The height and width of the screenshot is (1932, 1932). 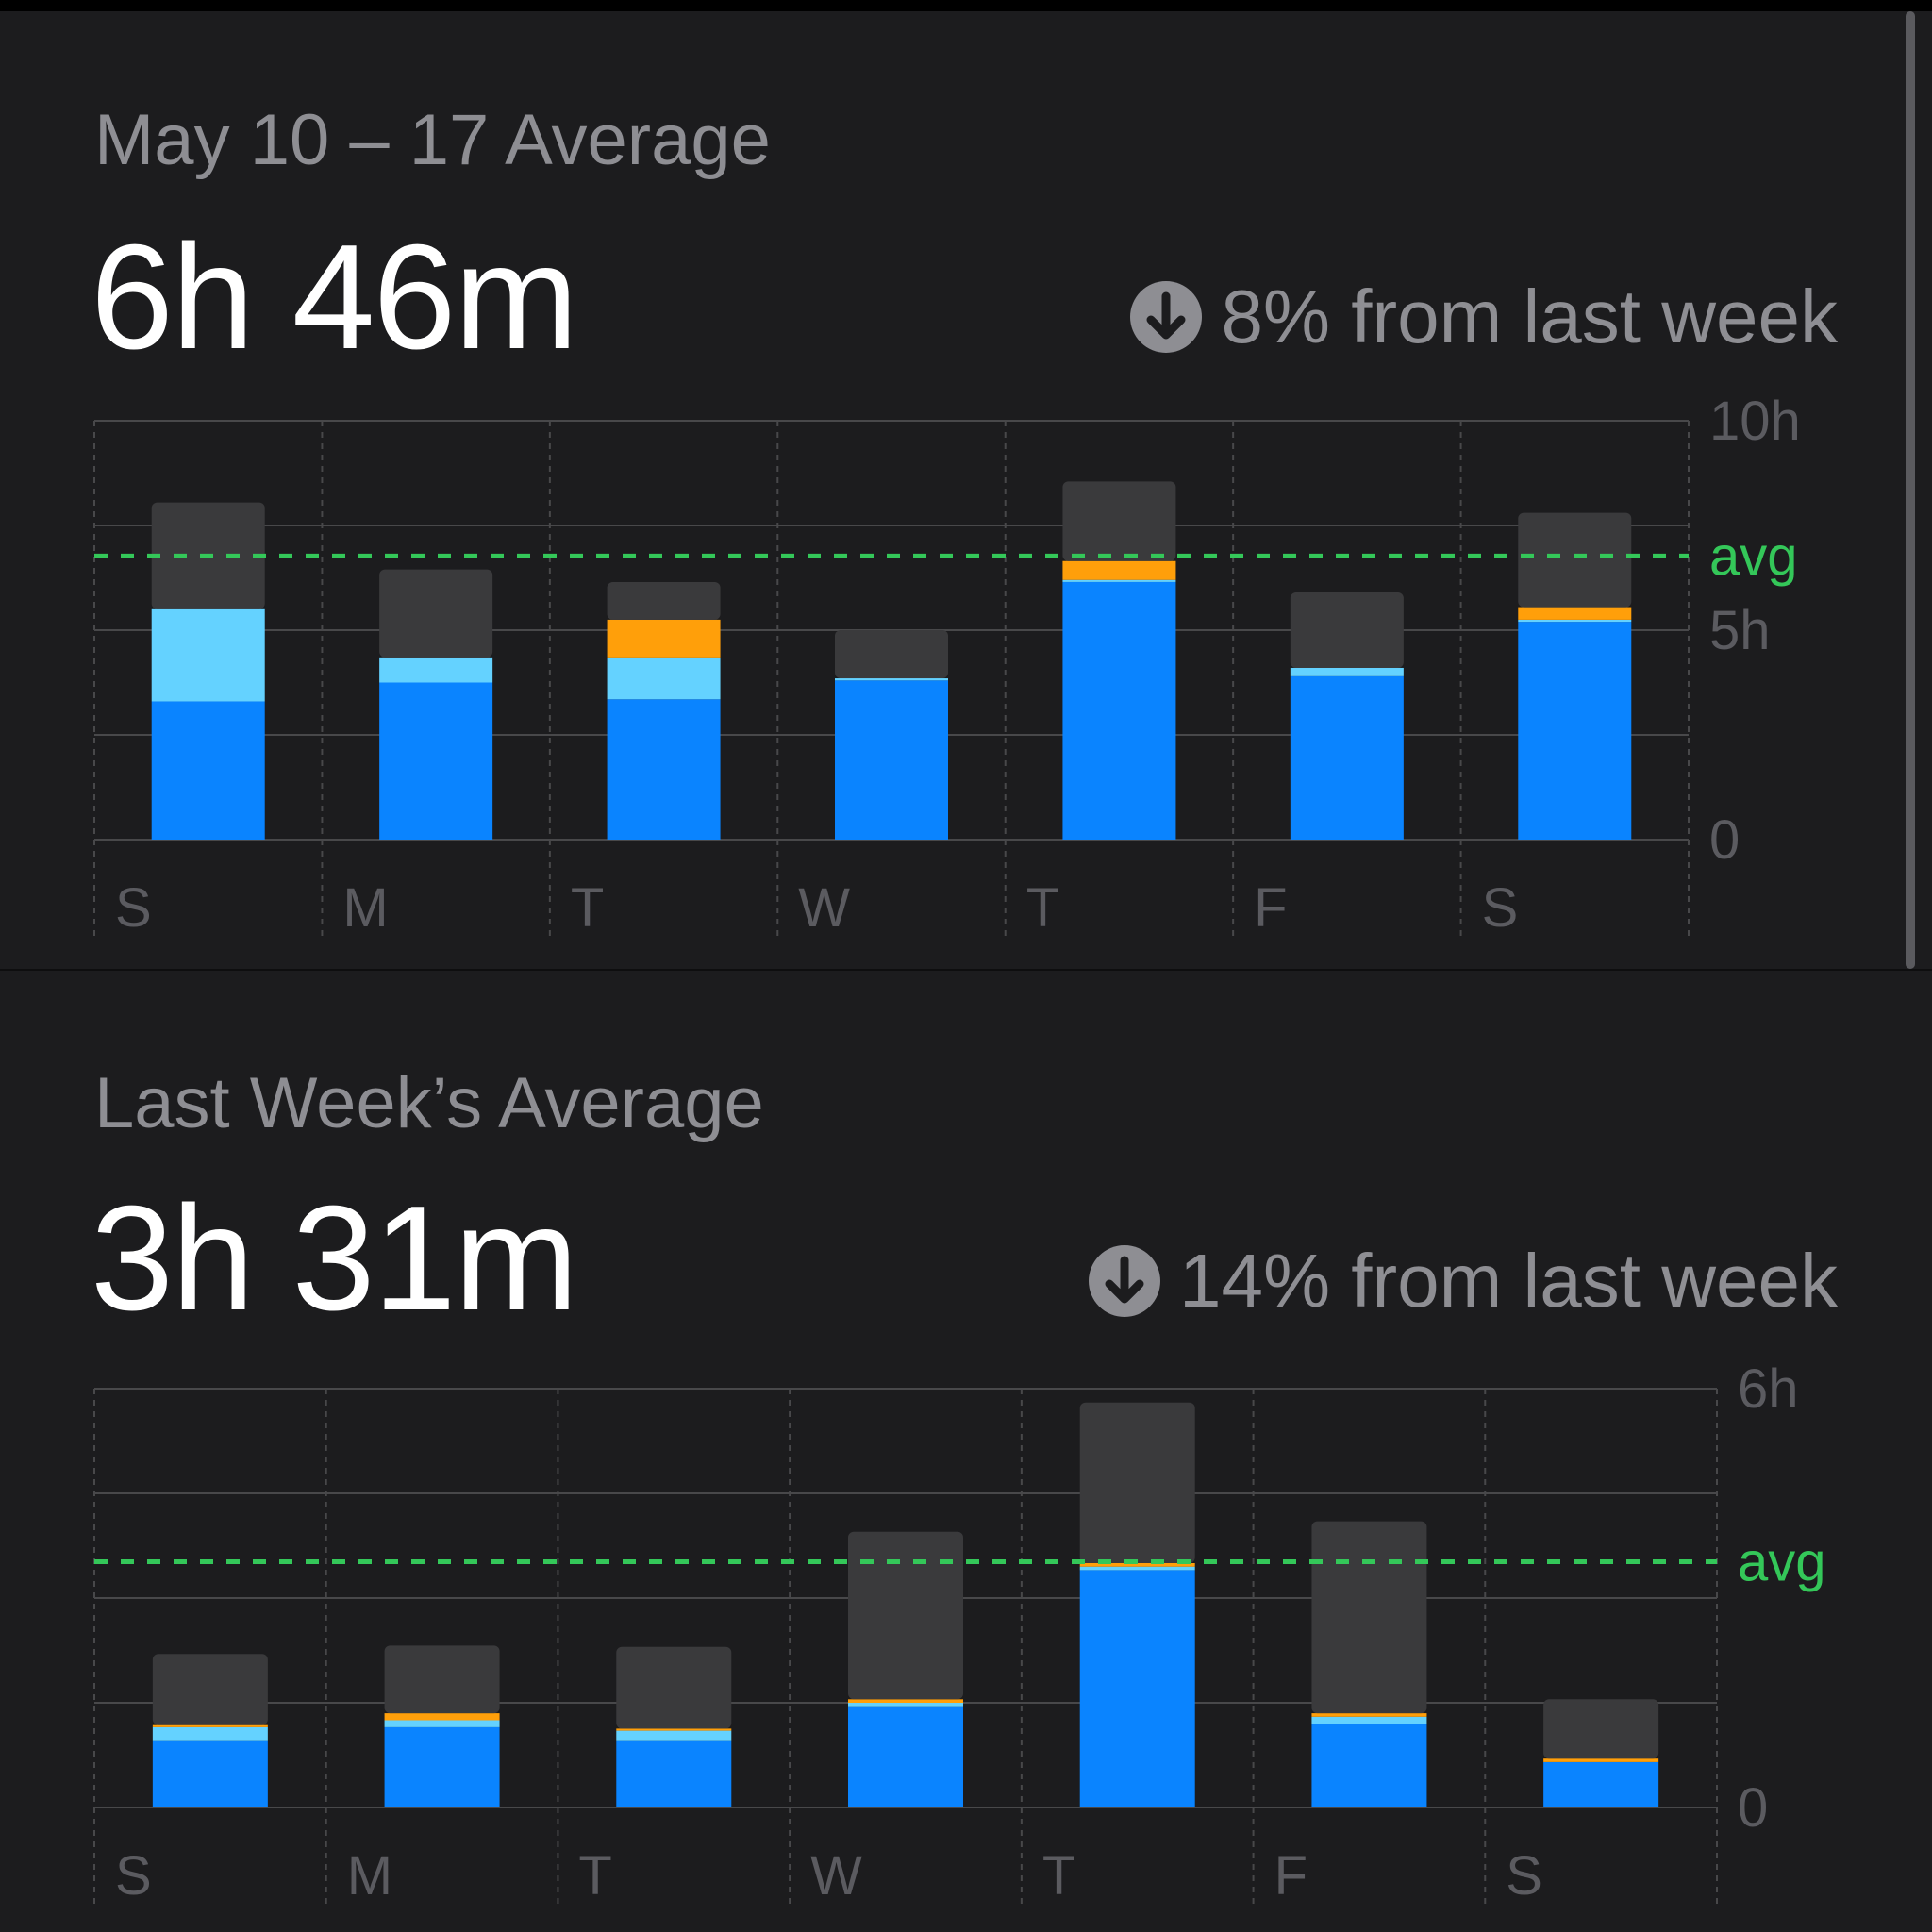 What do you see at coordinates (1508, 1281) in the screenshot?
I see `change-text: 14% from last week` at bounding box center [1508, 1281].